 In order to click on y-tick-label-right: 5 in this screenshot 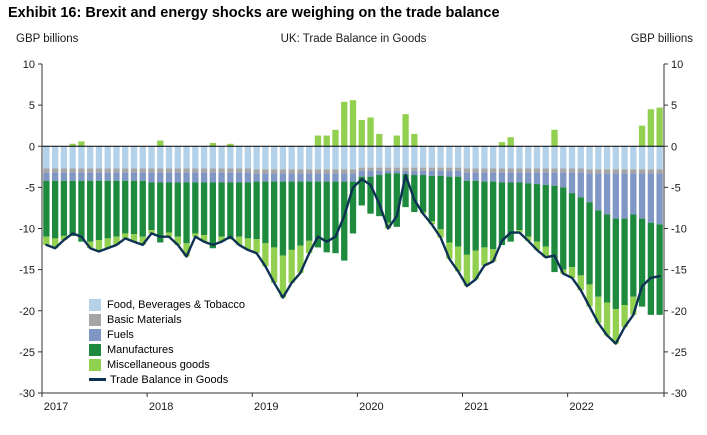, I will do `click(674, 106)`.